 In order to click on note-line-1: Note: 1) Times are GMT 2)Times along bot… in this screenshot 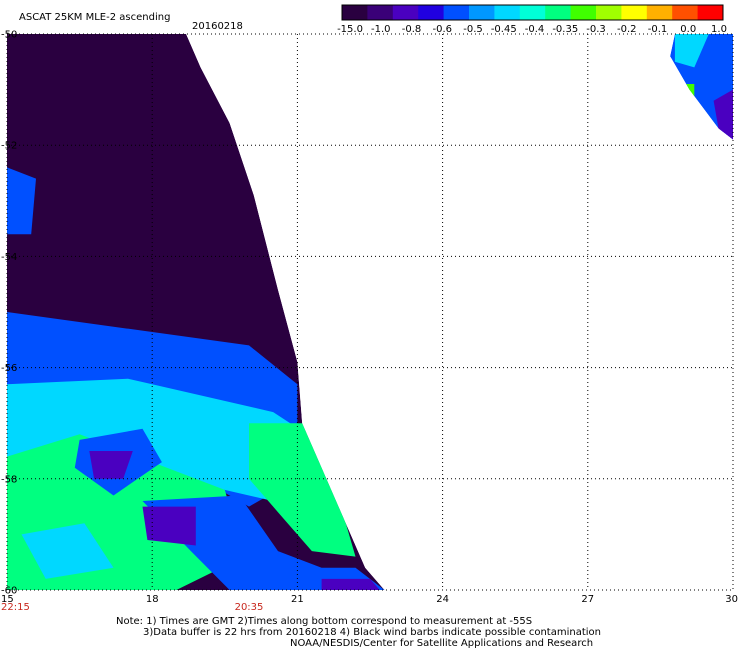, I will do `click(324, 621)`.